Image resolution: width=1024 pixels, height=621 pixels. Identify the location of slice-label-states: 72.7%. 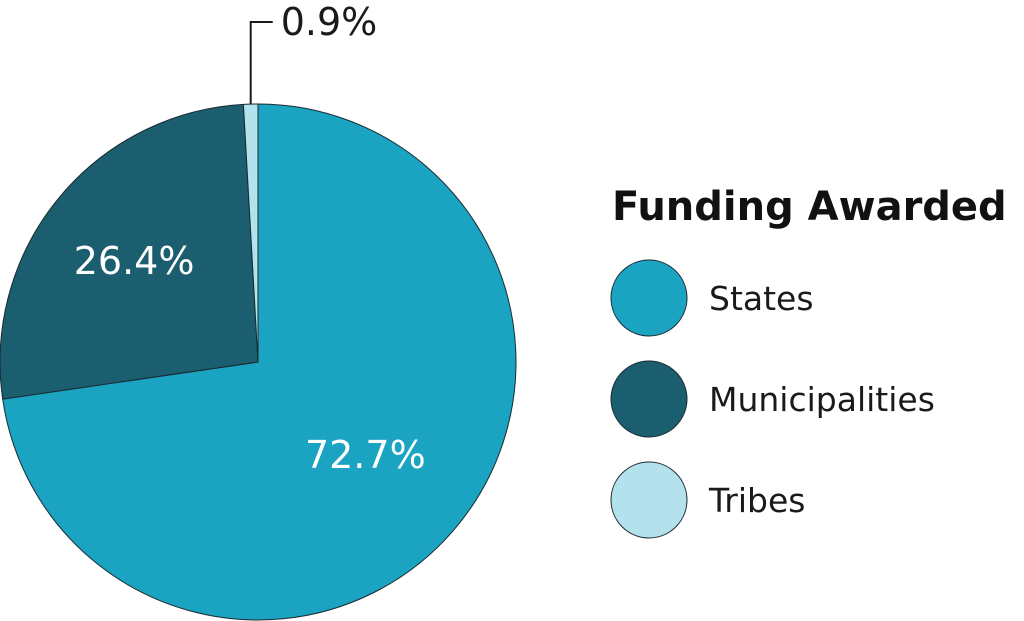
(365, 455).